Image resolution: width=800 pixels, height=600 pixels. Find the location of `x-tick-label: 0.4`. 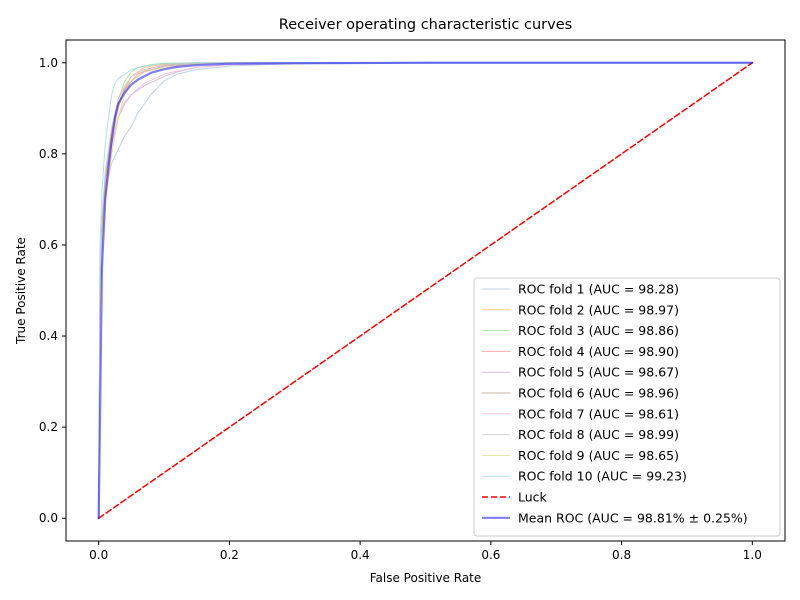

x-tick-label: 0.4 is located at coordinates (360, 555).